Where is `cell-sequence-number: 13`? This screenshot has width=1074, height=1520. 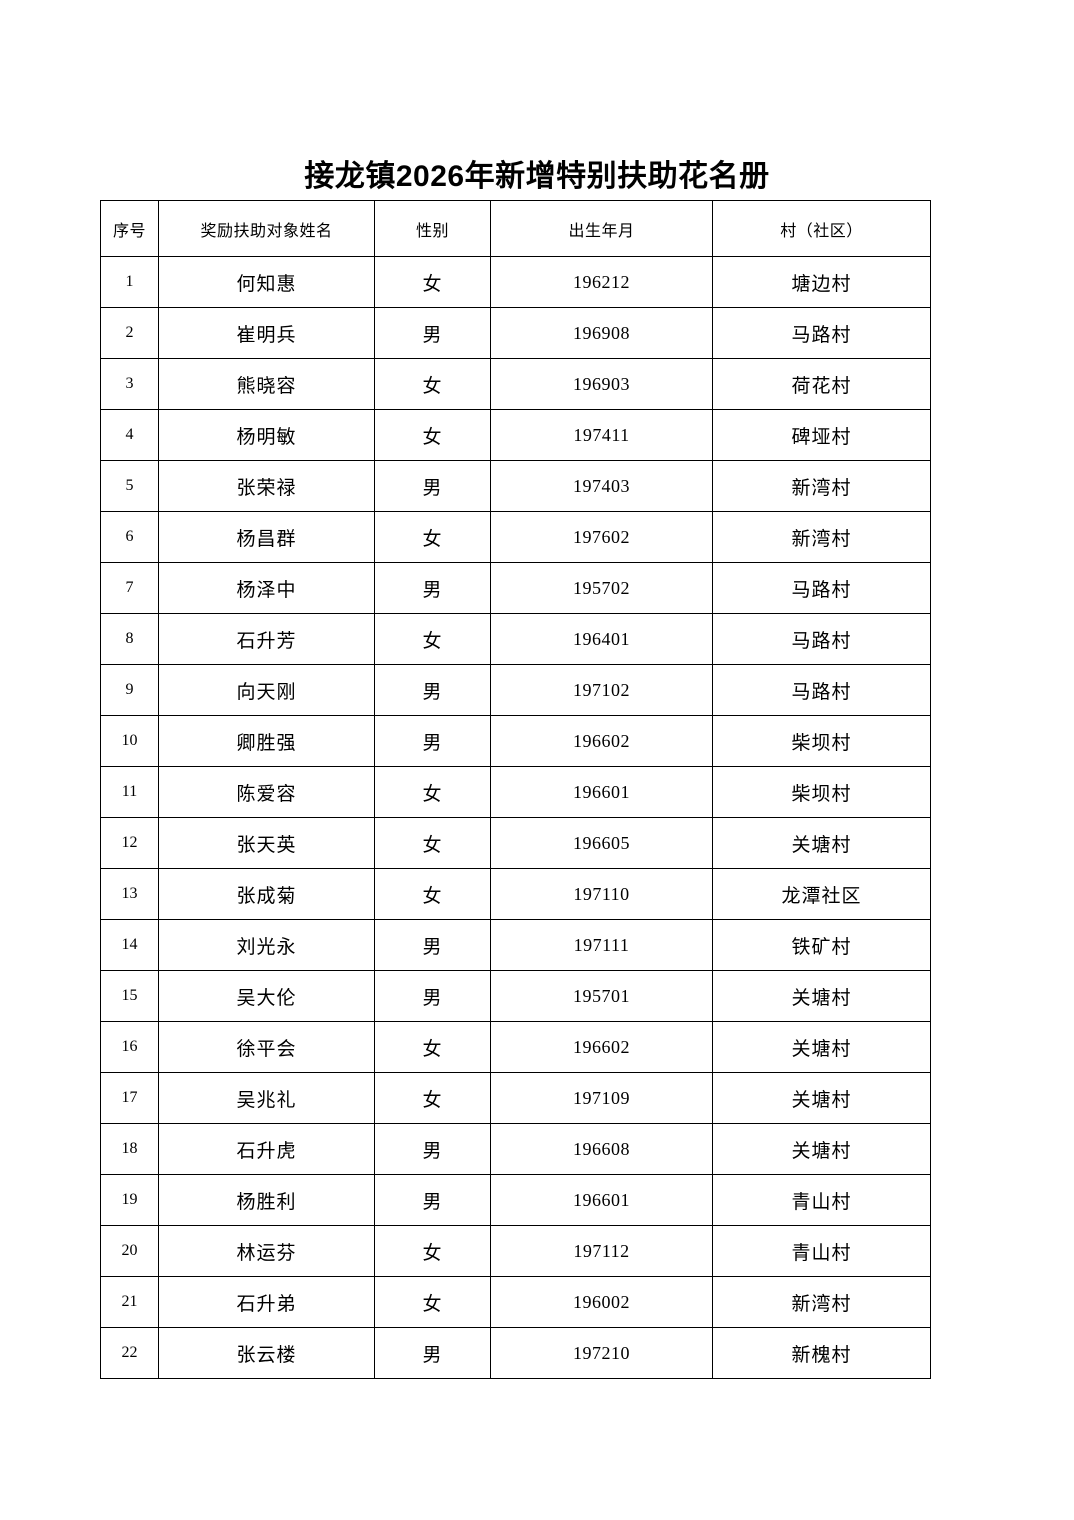
cell-sequence-number: 13 is located at coordinates (129, 894).